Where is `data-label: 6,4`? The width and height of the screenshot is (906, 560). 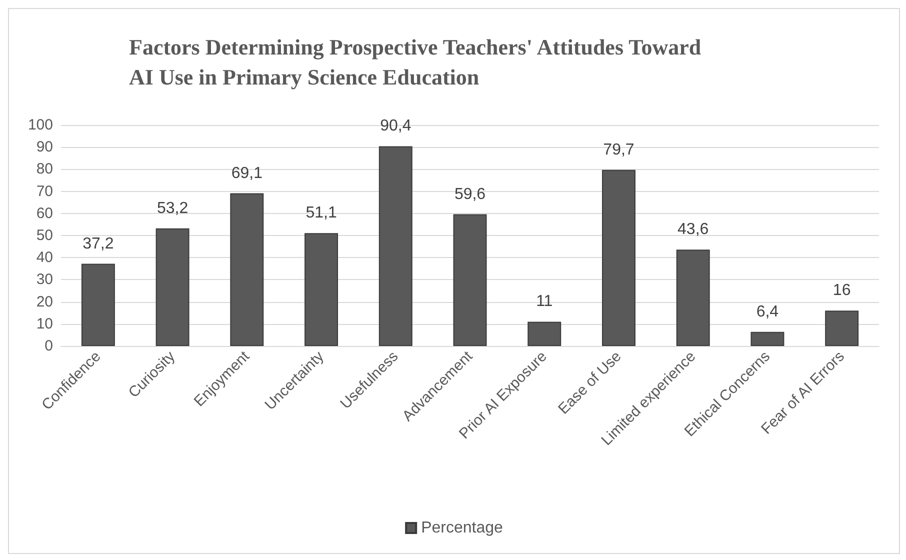
data-label: 6,4 is located at coordinates (767, 311).